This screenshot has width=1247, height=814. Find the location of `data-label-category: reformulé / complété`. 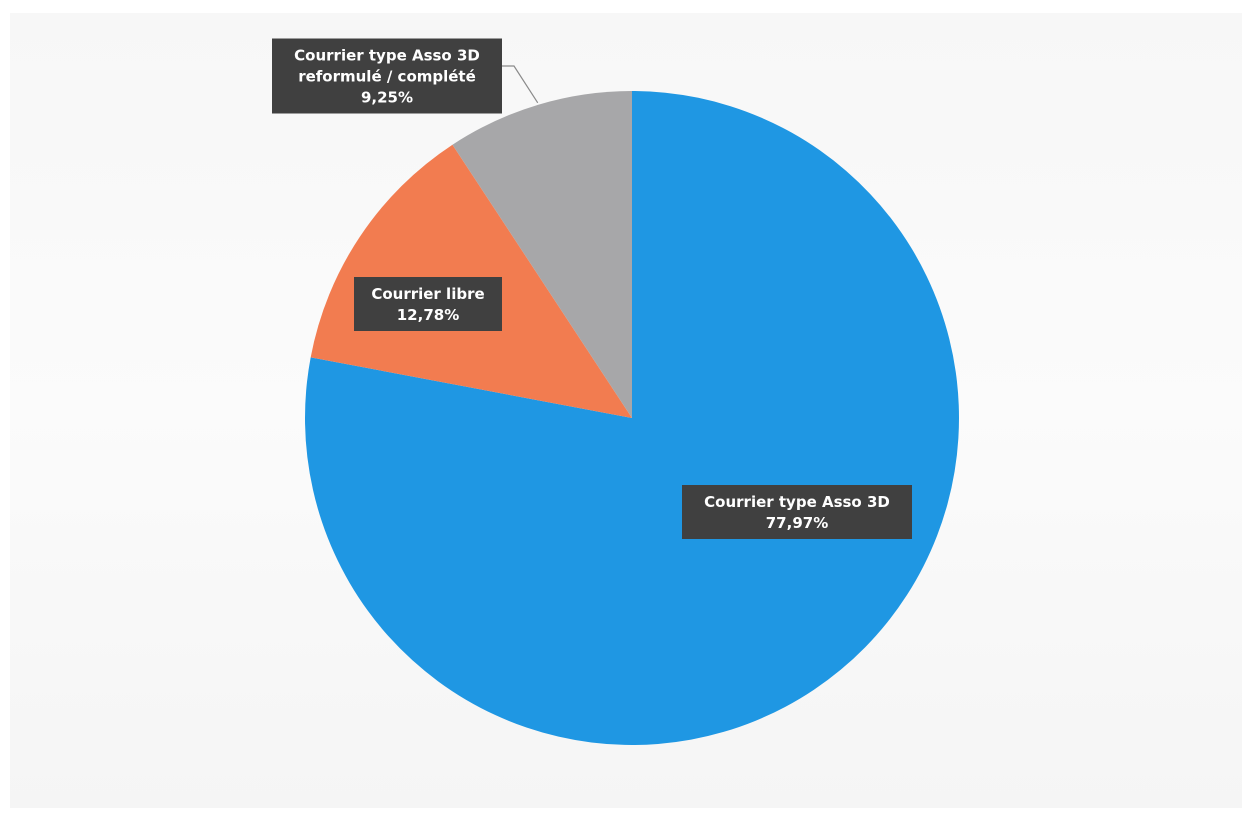

data-label-category: reformulé / complété is located at coordinates (387, 77).